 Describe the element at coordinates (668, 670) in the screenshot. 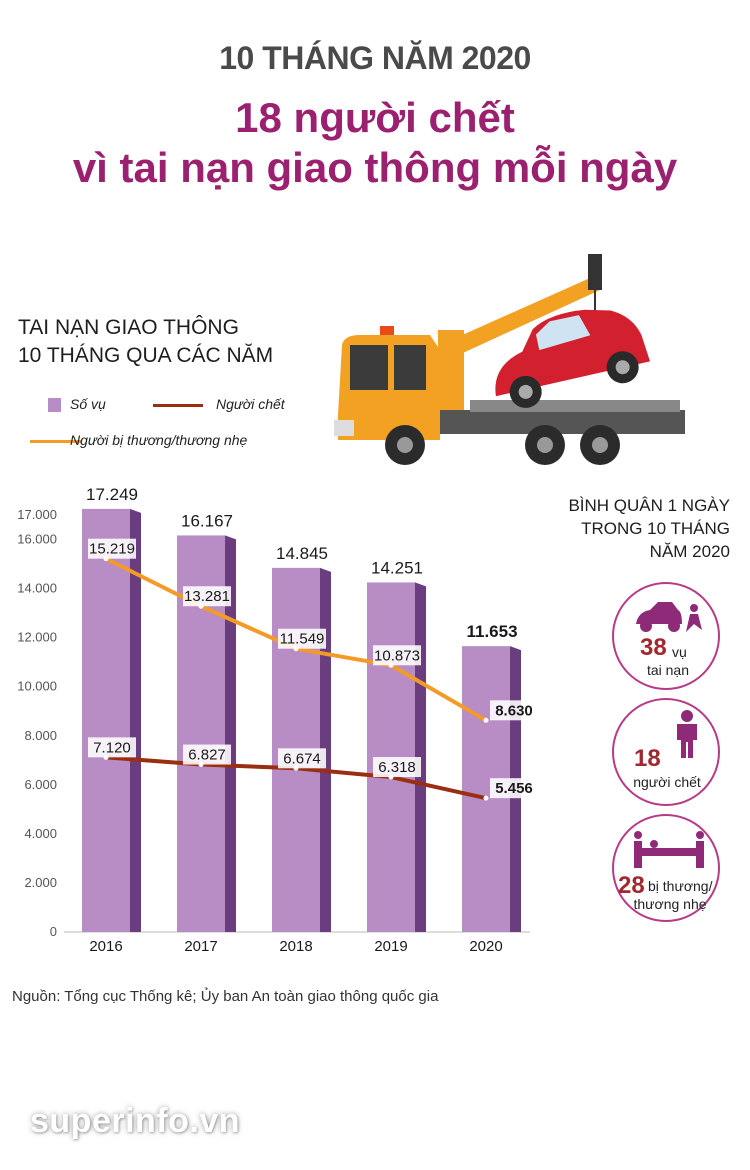

I see `stat-accidents-label2: tai nạn` at that location.